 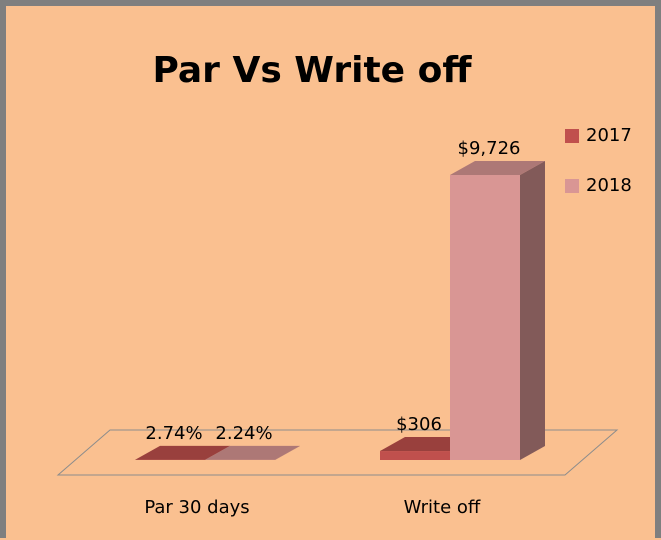 I want to click on floor, so click(x=337, y=452).